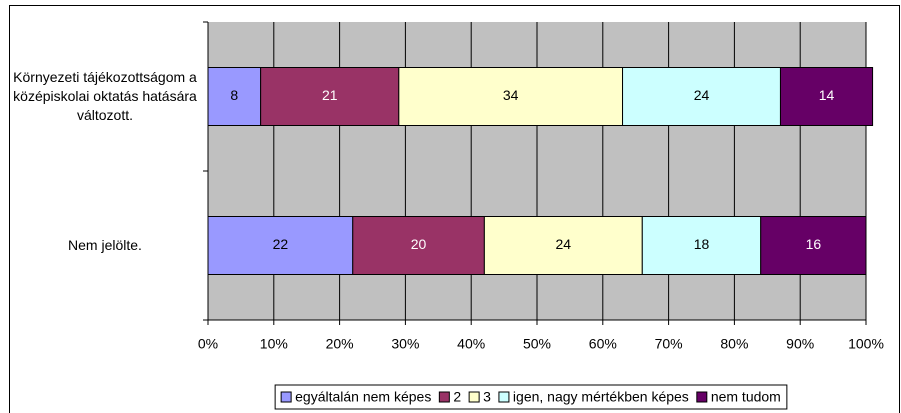 This screenshot has height=413, width=901. I want to click on x-tick-label: 30%, so click(405, 344).